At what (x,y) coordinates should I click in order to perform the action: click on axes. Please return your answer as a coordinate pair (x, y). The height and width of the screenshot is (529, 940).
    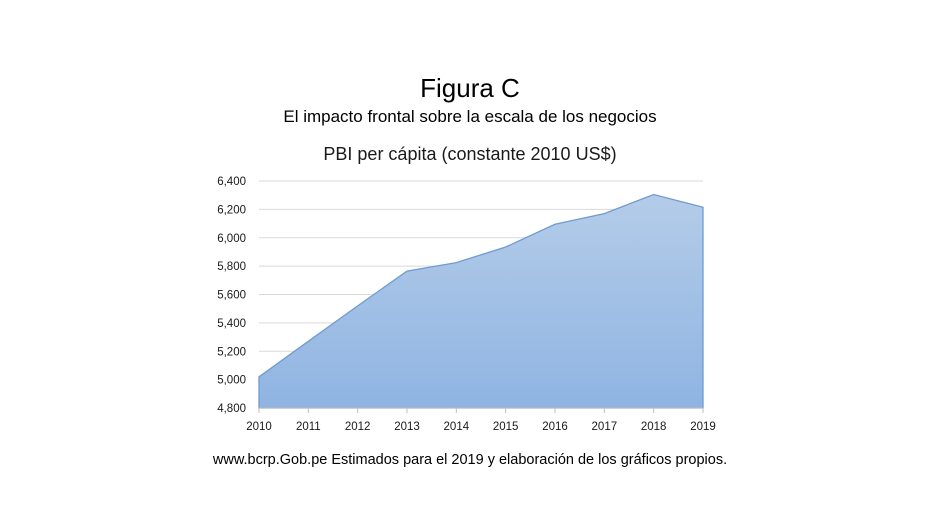
    Looking at the image, I should click on (481, 410).